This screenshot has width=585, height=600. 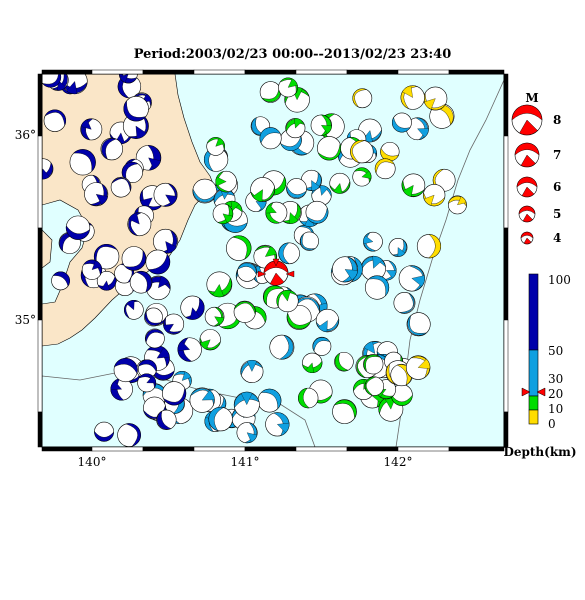 I want to click on depth-unit-label: Depth(km), so click(x=539, y=452).